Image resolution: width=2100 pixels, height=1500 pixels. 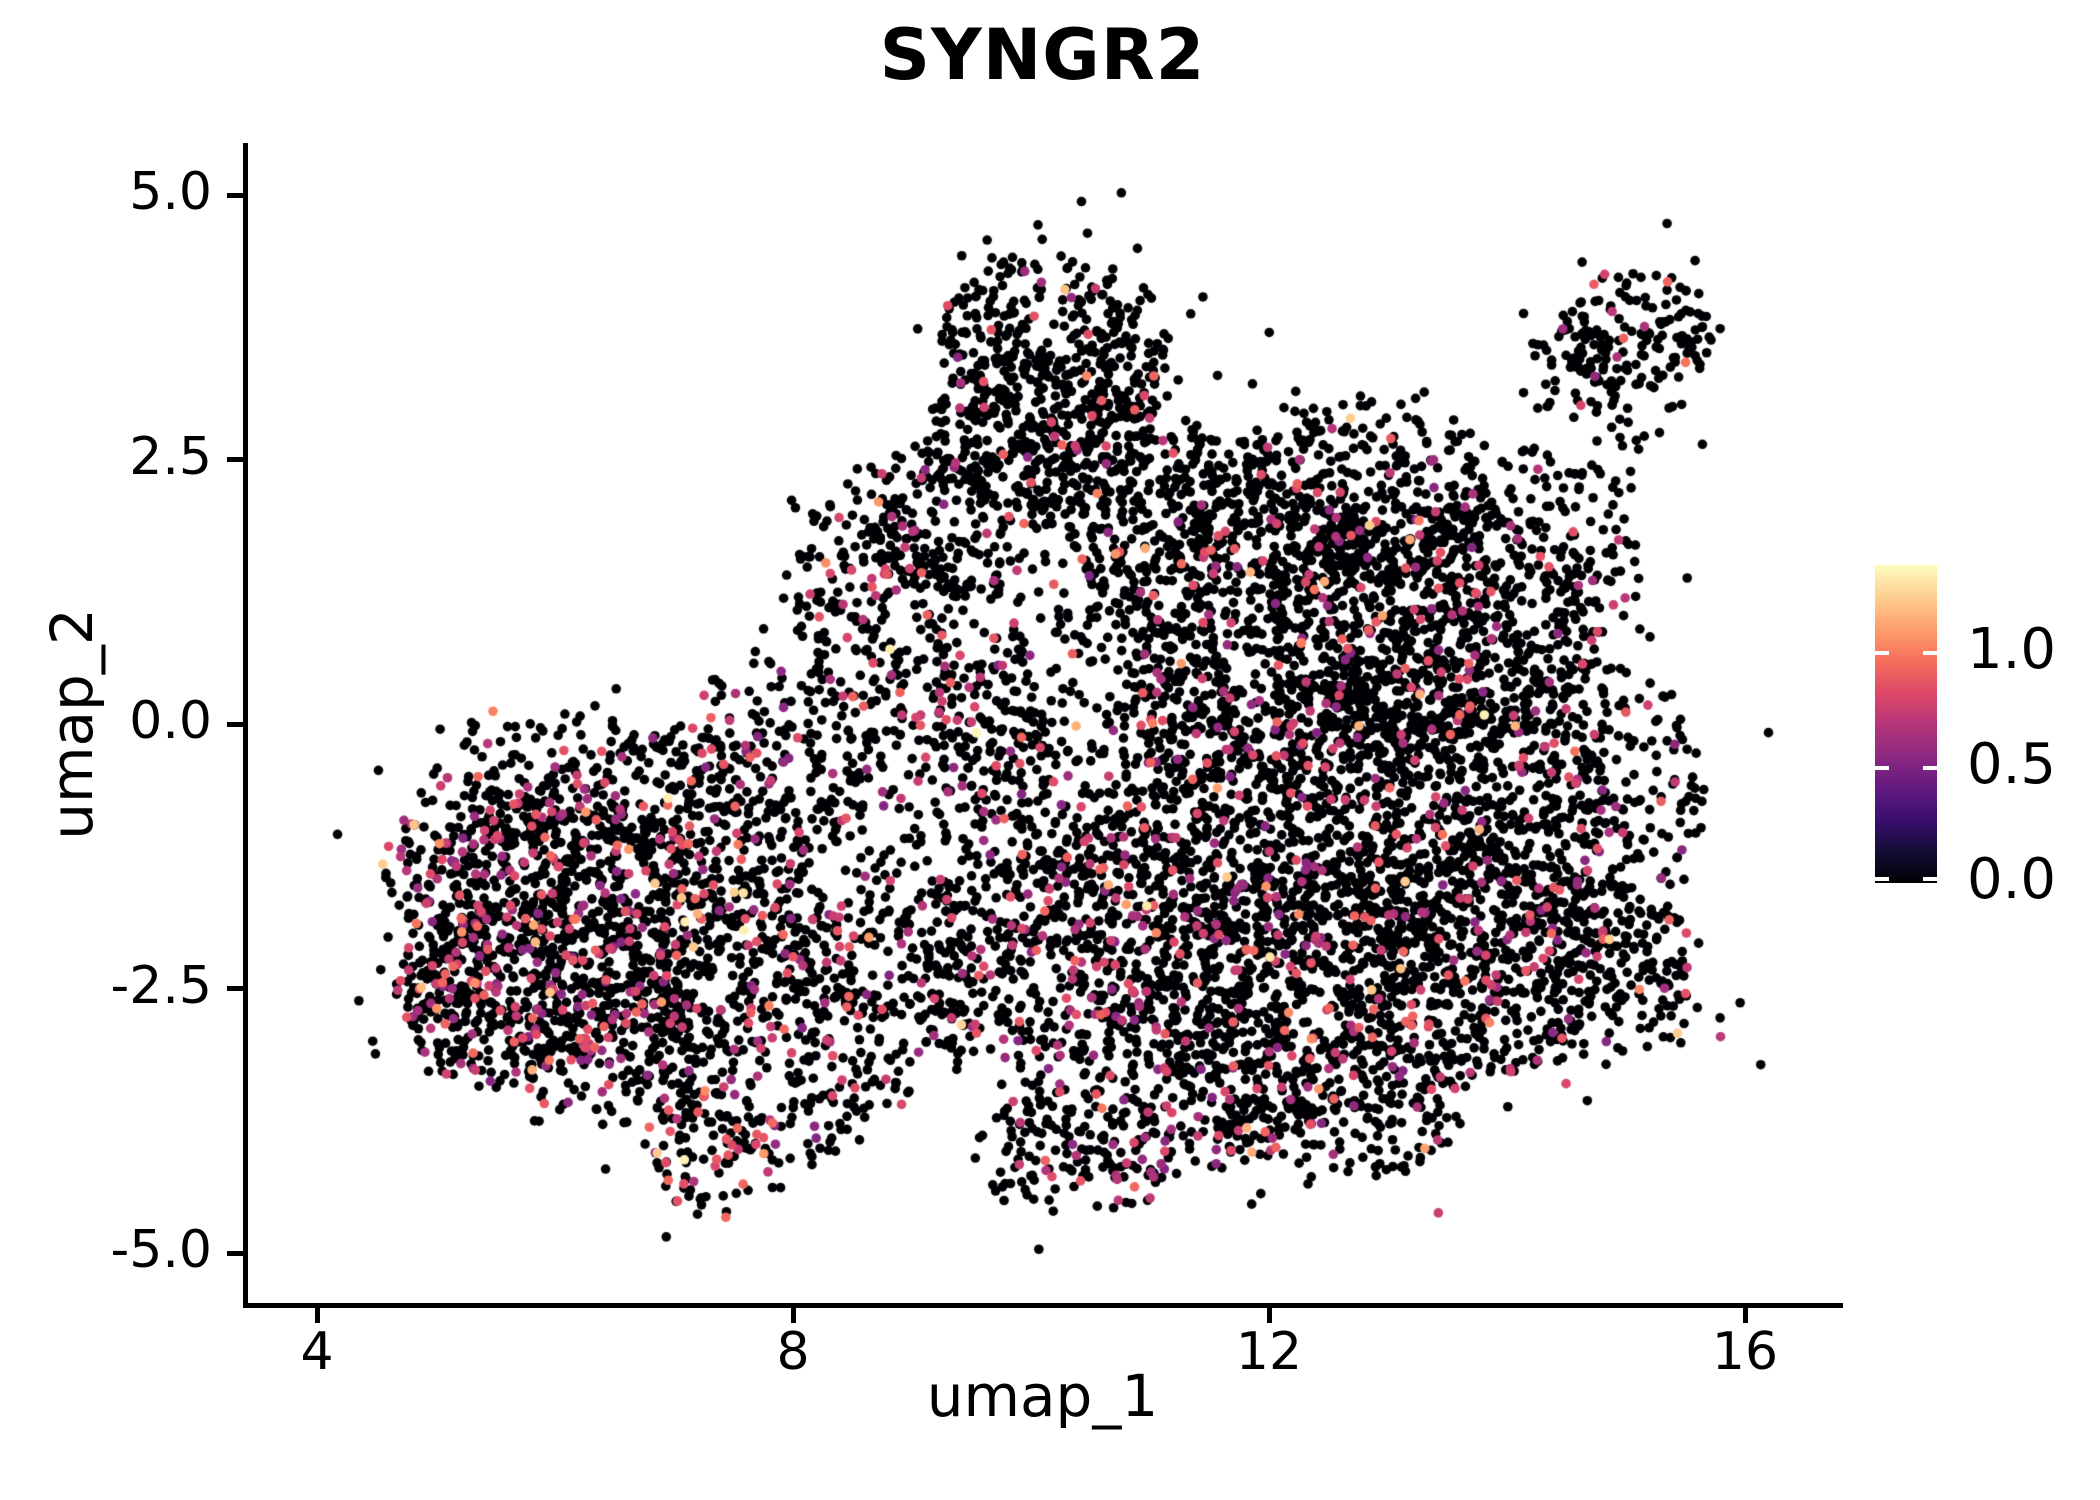 I want to click on x-tick-label: 4, so click(x=317, y=1352).